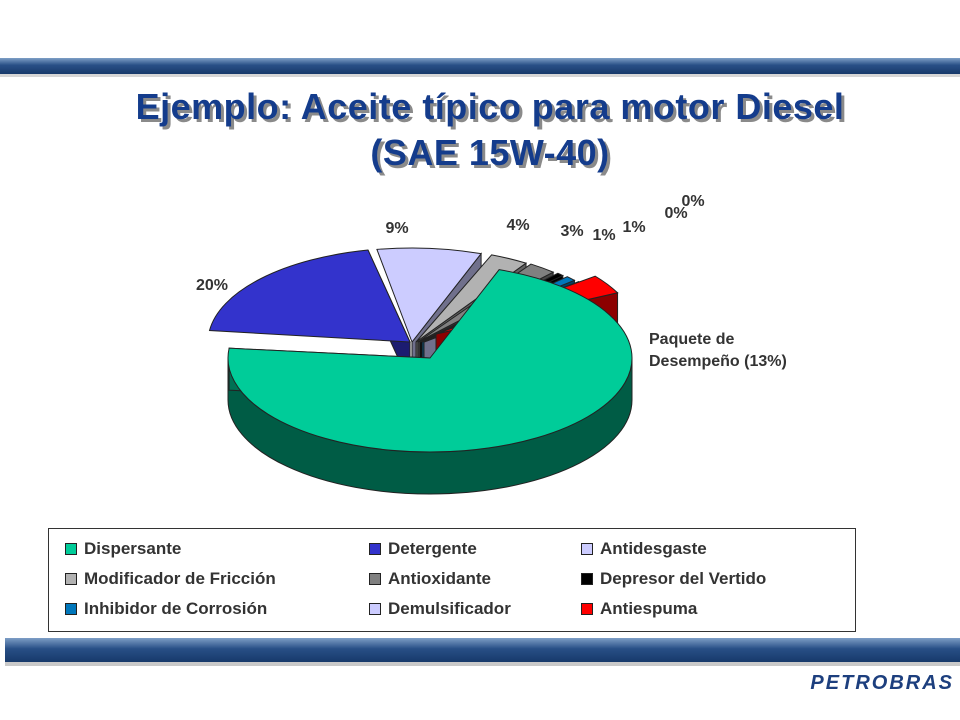  Describe the element at coordinates (480, 75) in the screenshot. I see `header-band-shadow` at that location.